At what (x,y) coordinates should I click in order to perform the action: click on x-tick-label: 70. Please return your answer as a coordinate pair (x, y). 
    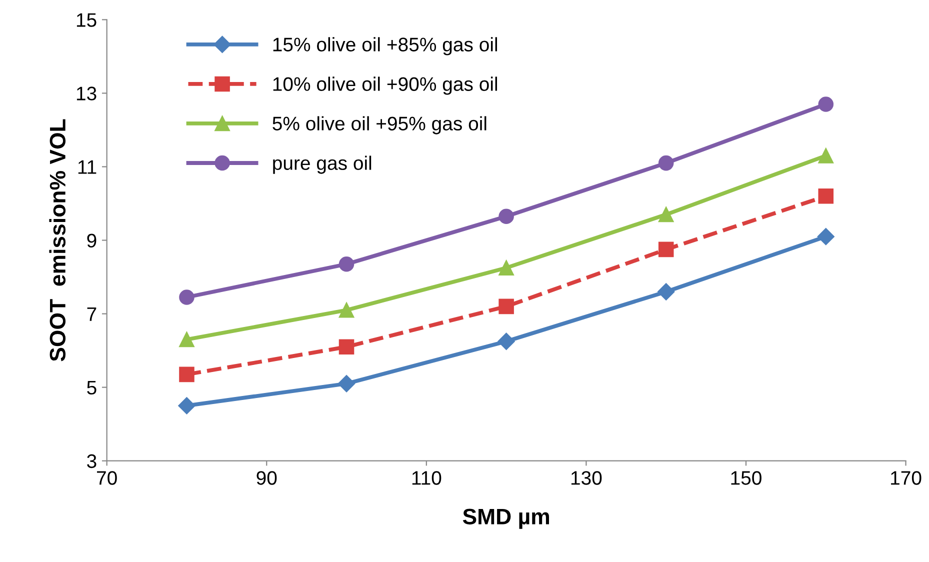
    Looking at the image, I should click on (107, 478).